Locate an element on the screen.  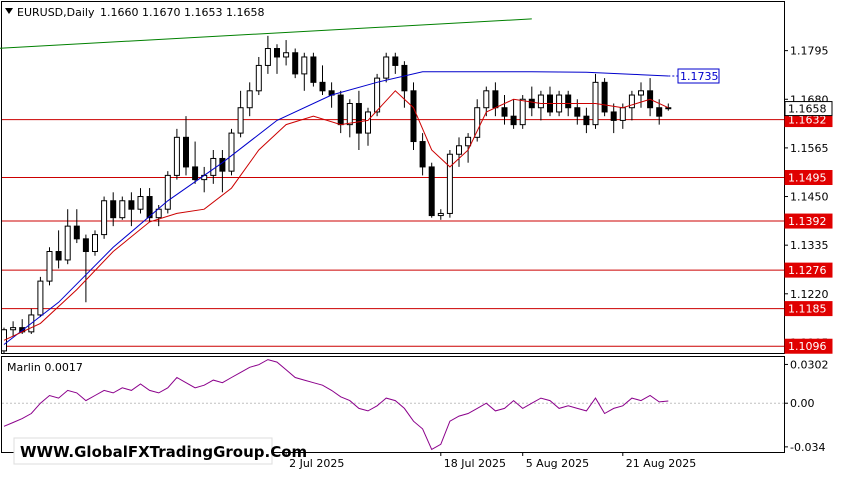
ma-value-label: 1.1735 is located at coordinates (699, 76).